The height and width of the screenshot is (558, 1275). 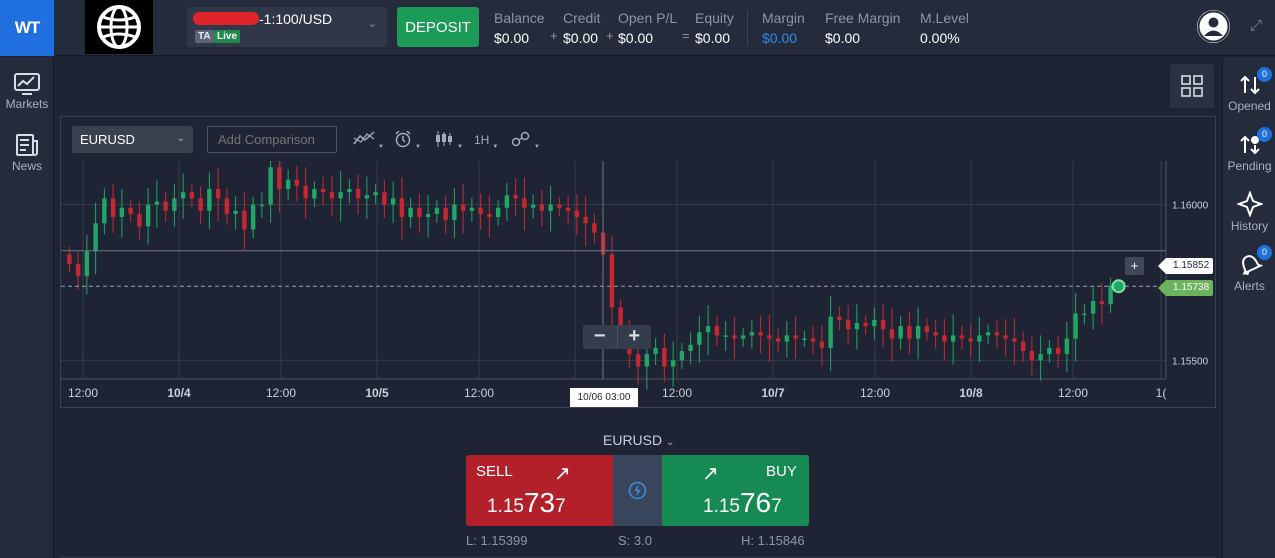 I want to click on account-selector: -1:100/USD ⌄ TA Live, so click(x=287, y=27).